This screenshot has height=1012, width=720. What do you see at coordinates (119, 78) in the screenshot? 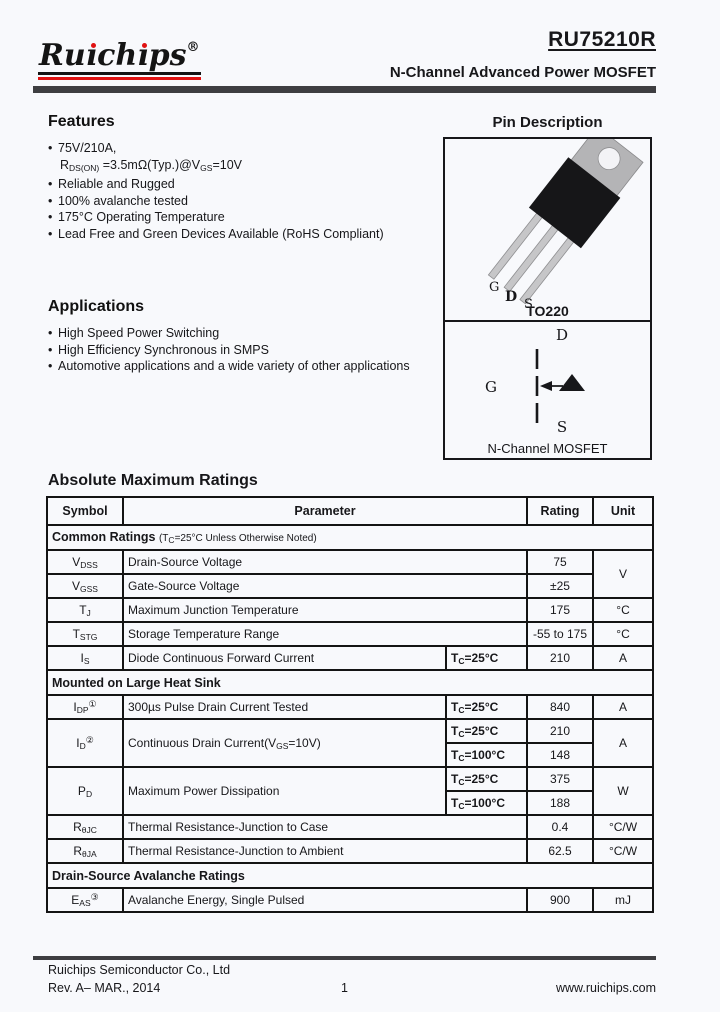
I see `logo-red-underline` at bounding box center [119, 78].